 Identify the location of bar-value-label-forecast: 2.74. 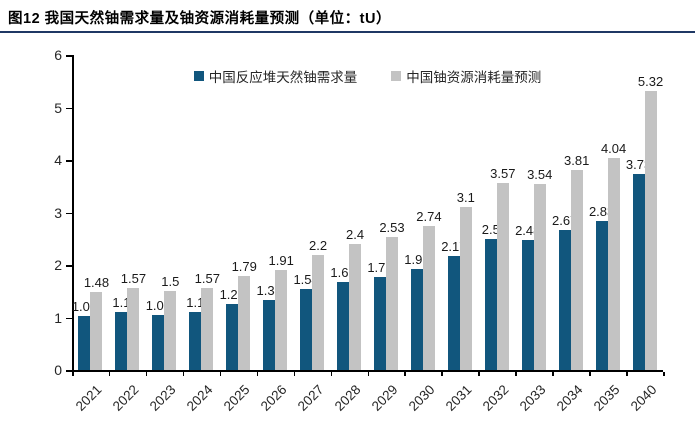
(429, 217).